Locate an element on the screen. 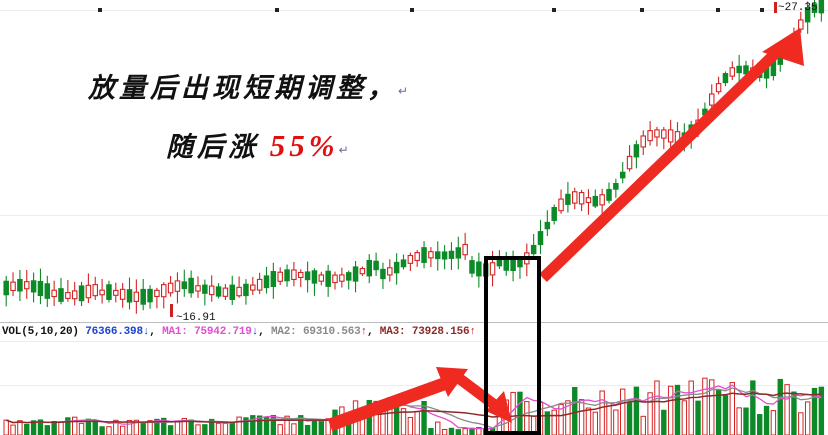 The image size is (828, 435). price-gridline-mid is located at coordinates (414, 215).